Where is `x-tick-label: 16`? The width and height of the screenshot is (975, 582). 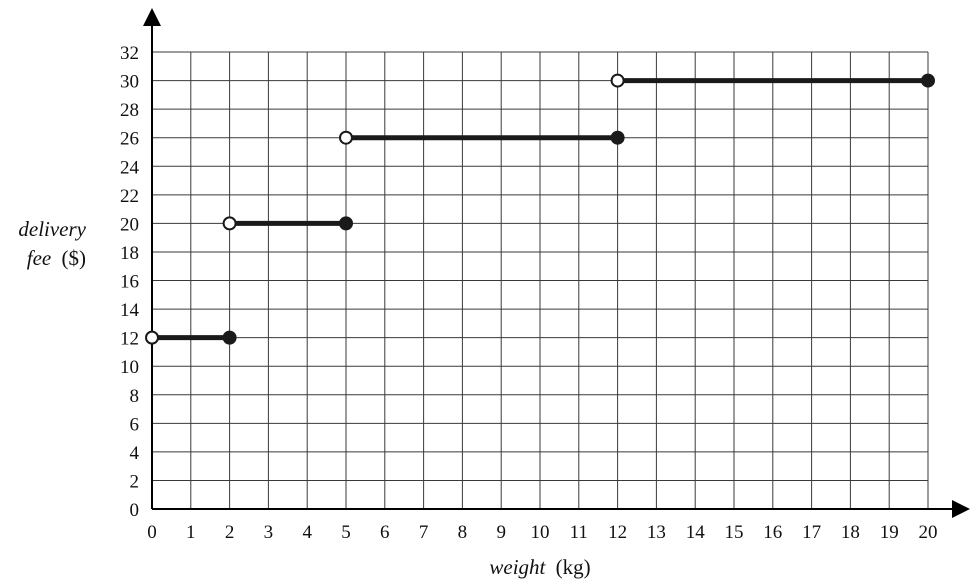 x-tick-label: 16 is located at coordinates (772, 532).